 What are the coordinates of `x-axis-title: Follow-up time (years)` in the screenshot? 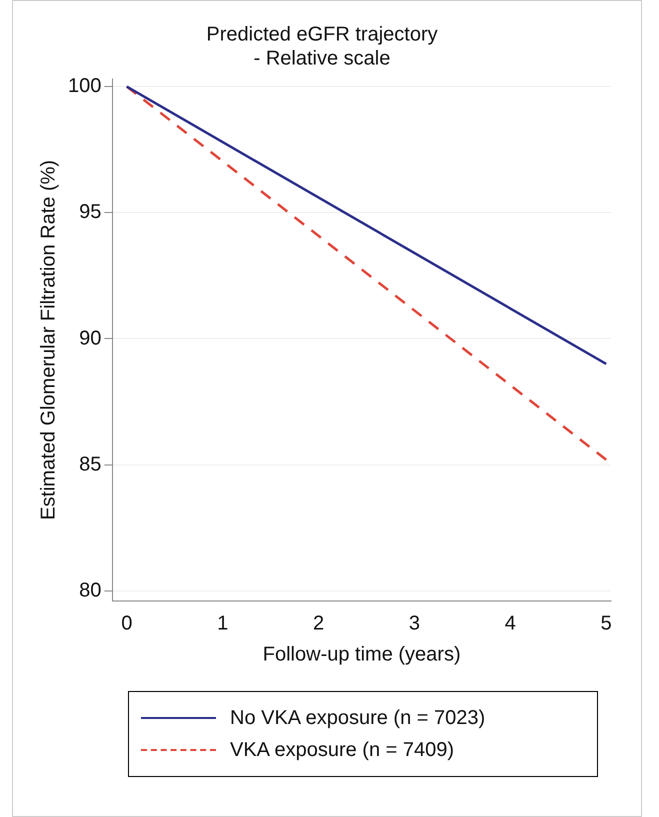 It's located at (361, 655).